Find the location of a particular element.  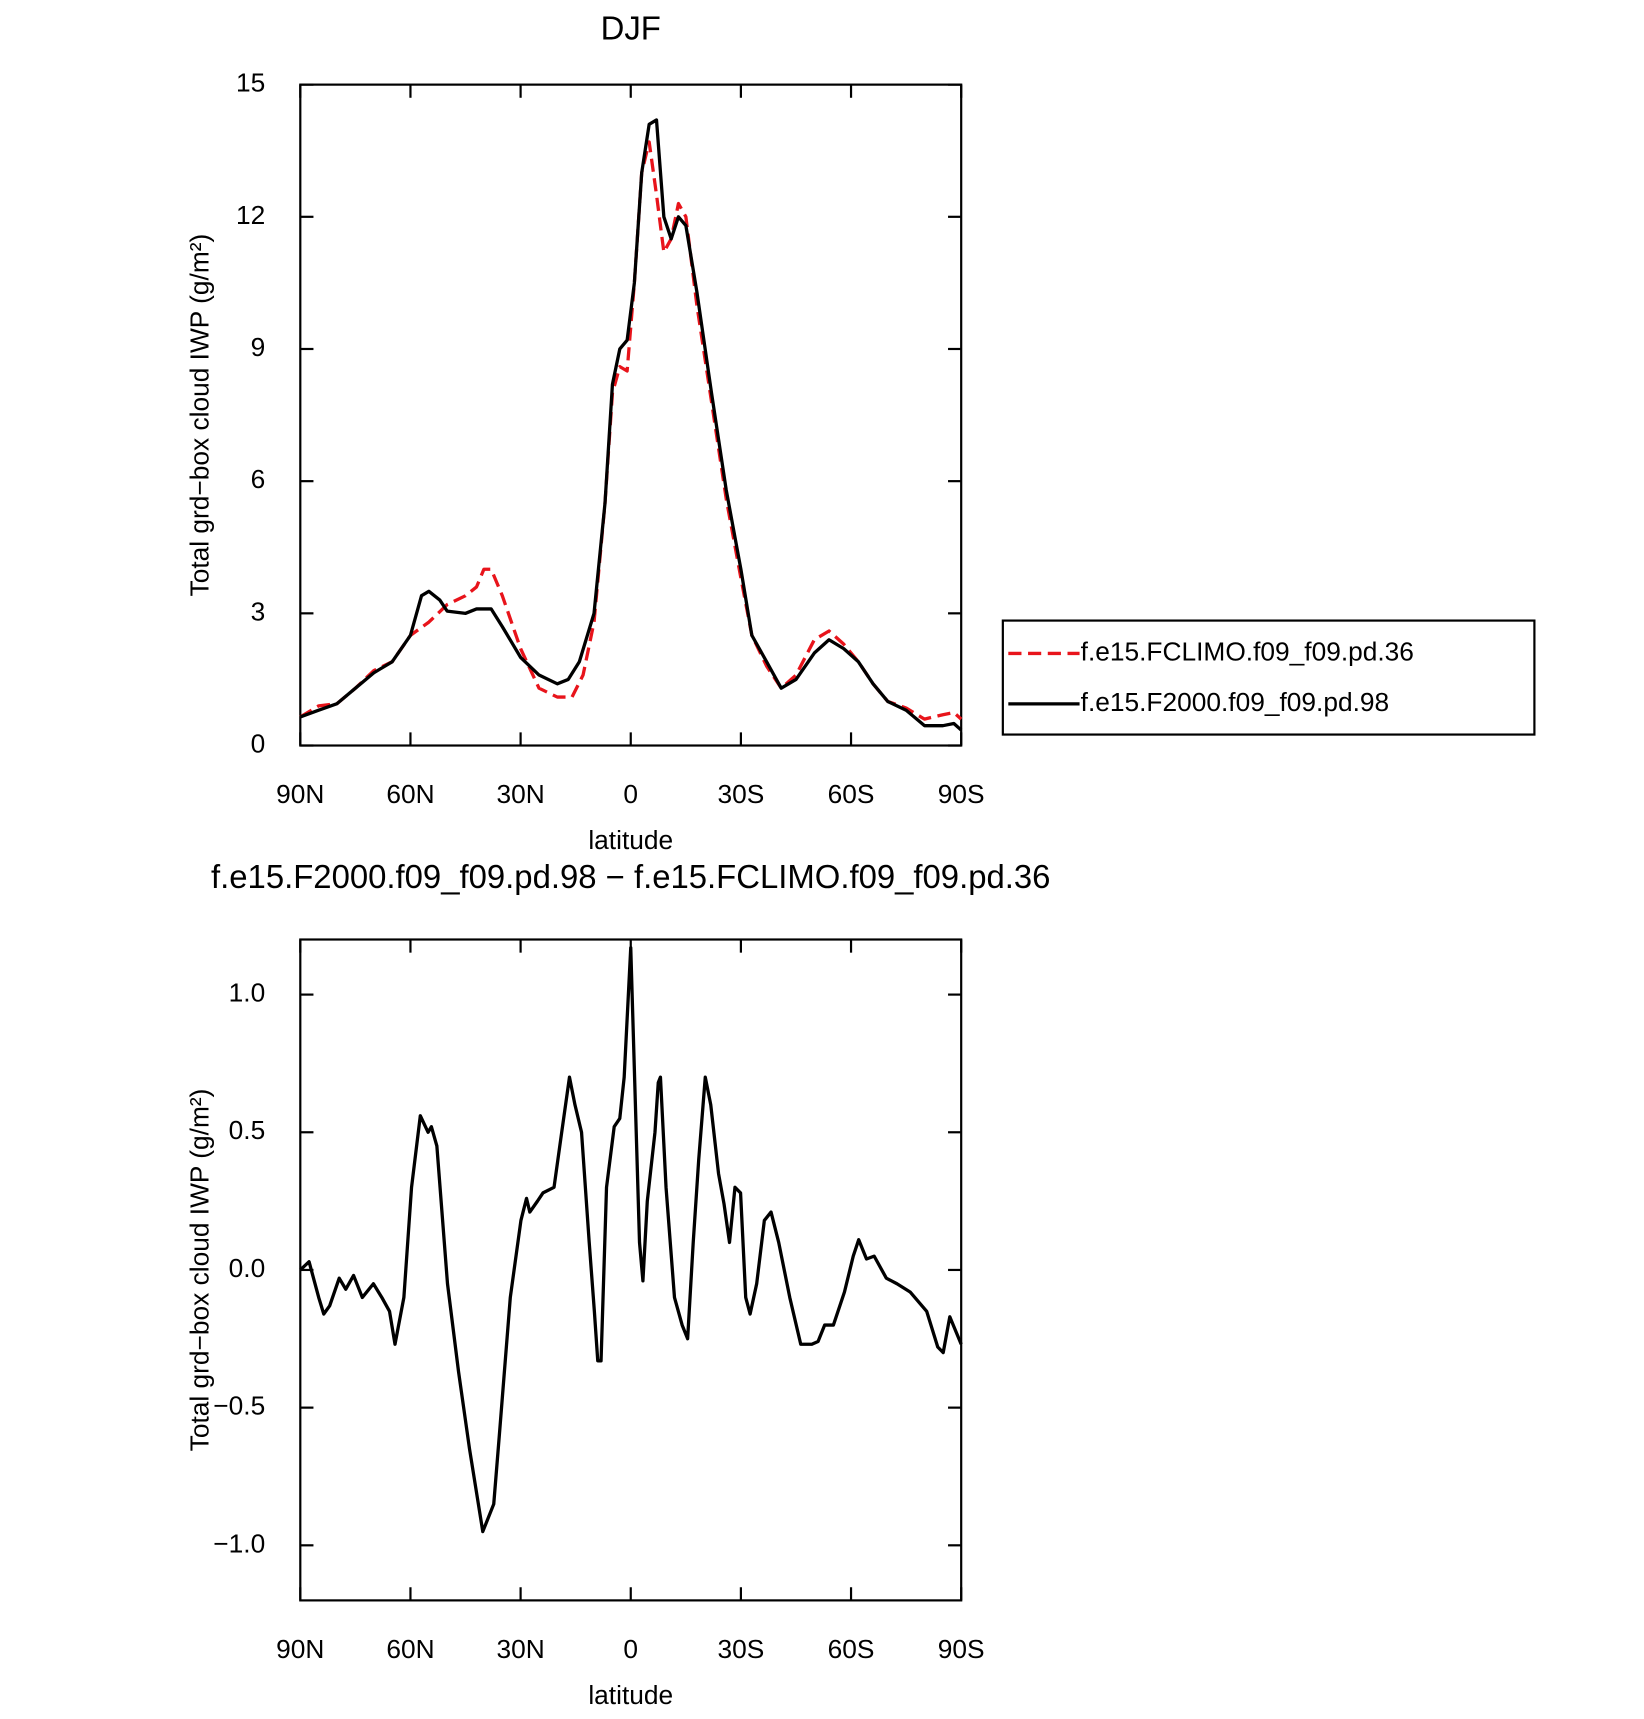

y-tick-label: 1.0 is located at coordinates (247, 993).